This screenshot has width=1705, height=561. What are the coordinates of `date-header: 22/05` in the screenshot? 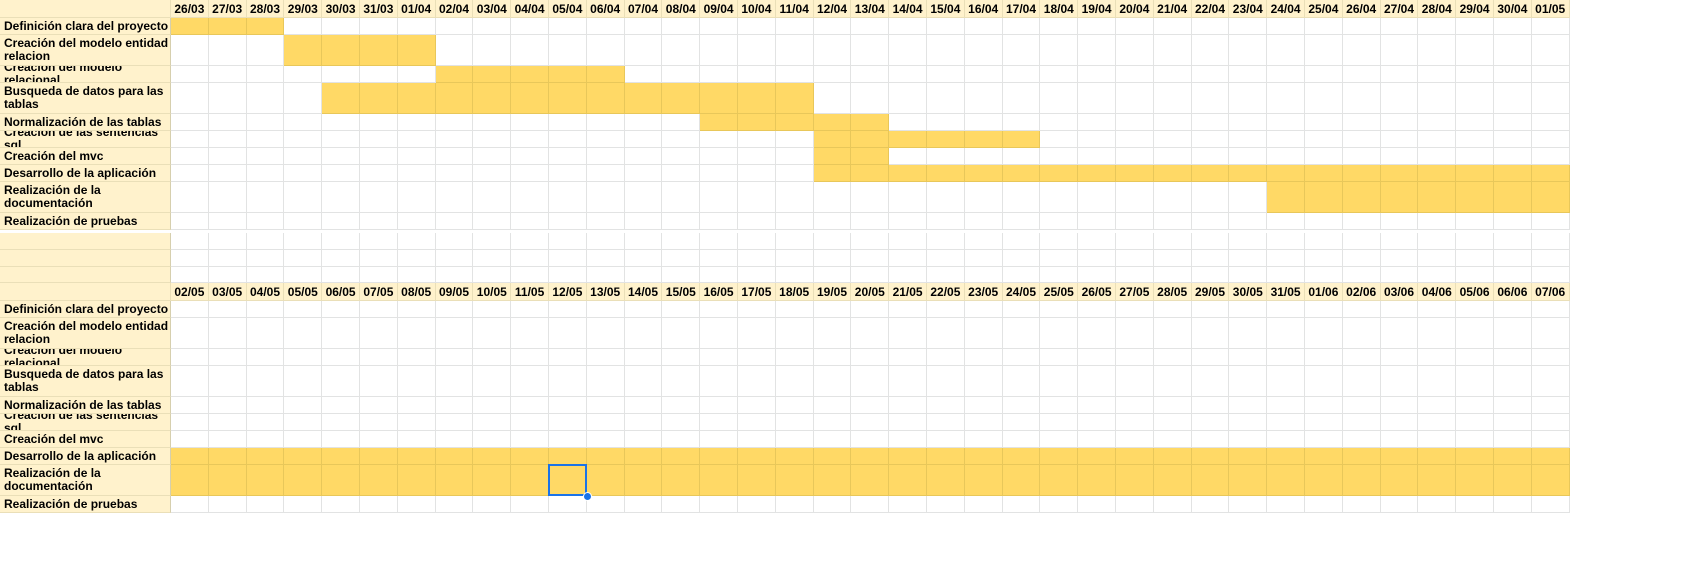 It's located at (946, 292).